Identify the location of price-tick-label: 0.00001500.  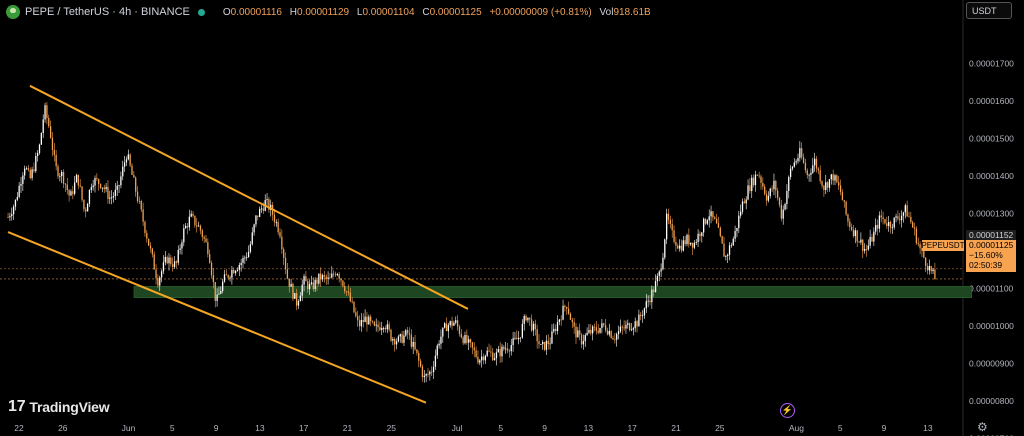
(991, 138).